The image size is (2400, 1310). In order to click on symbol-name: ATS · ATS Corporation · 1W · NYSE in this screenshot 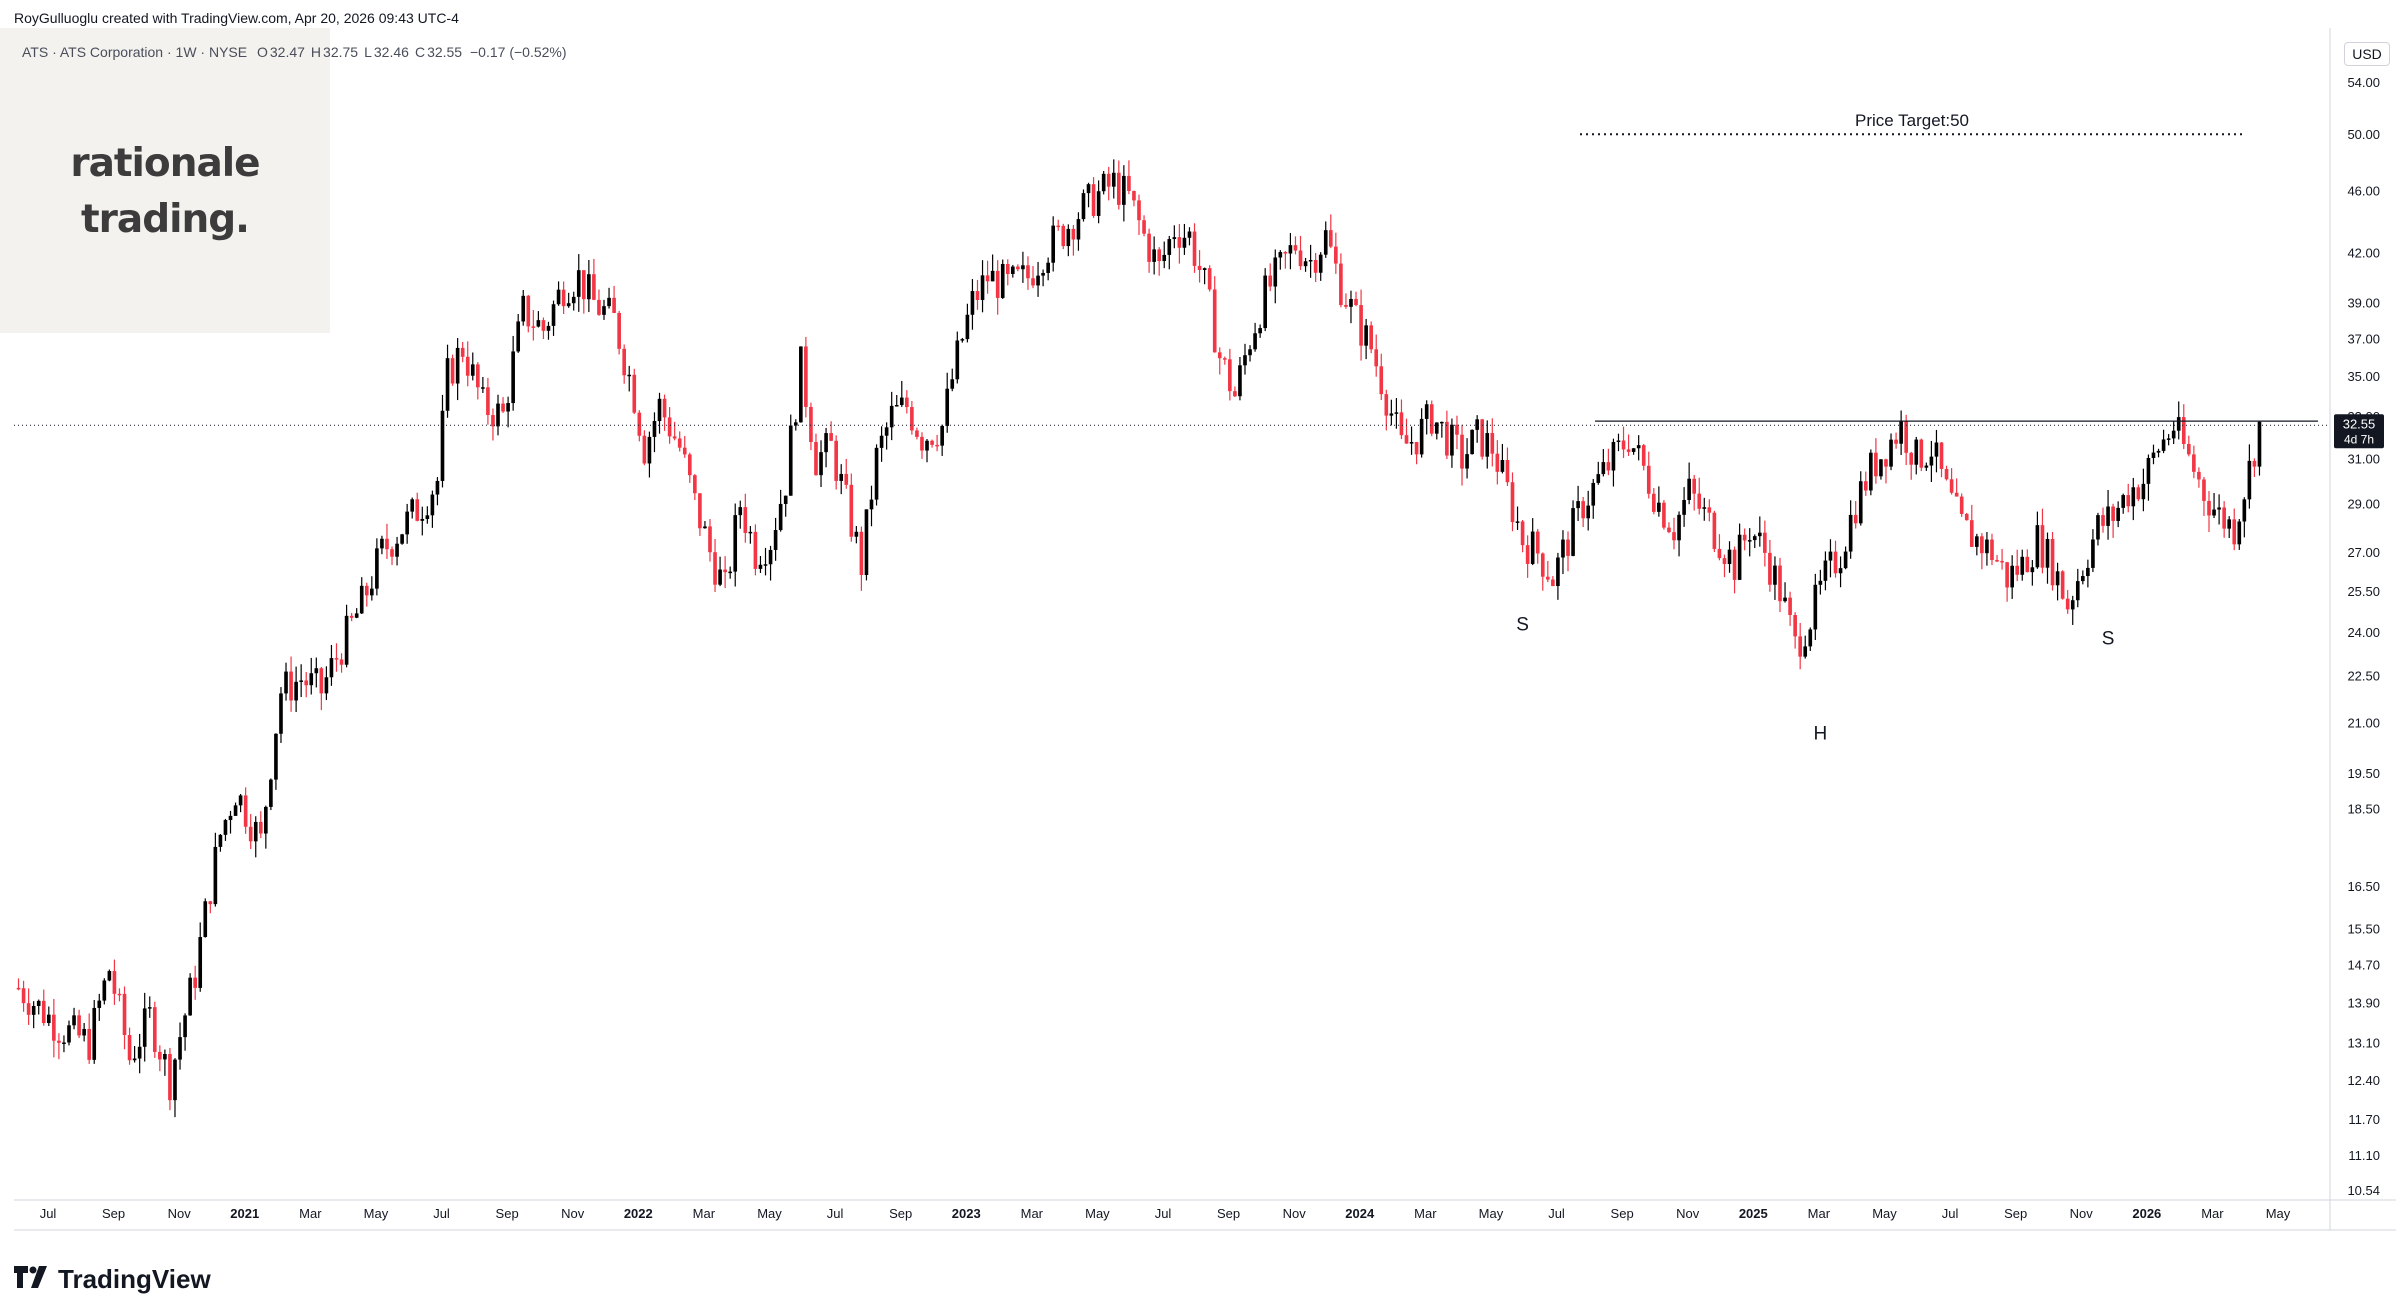, I will do `click(135, 52)`.